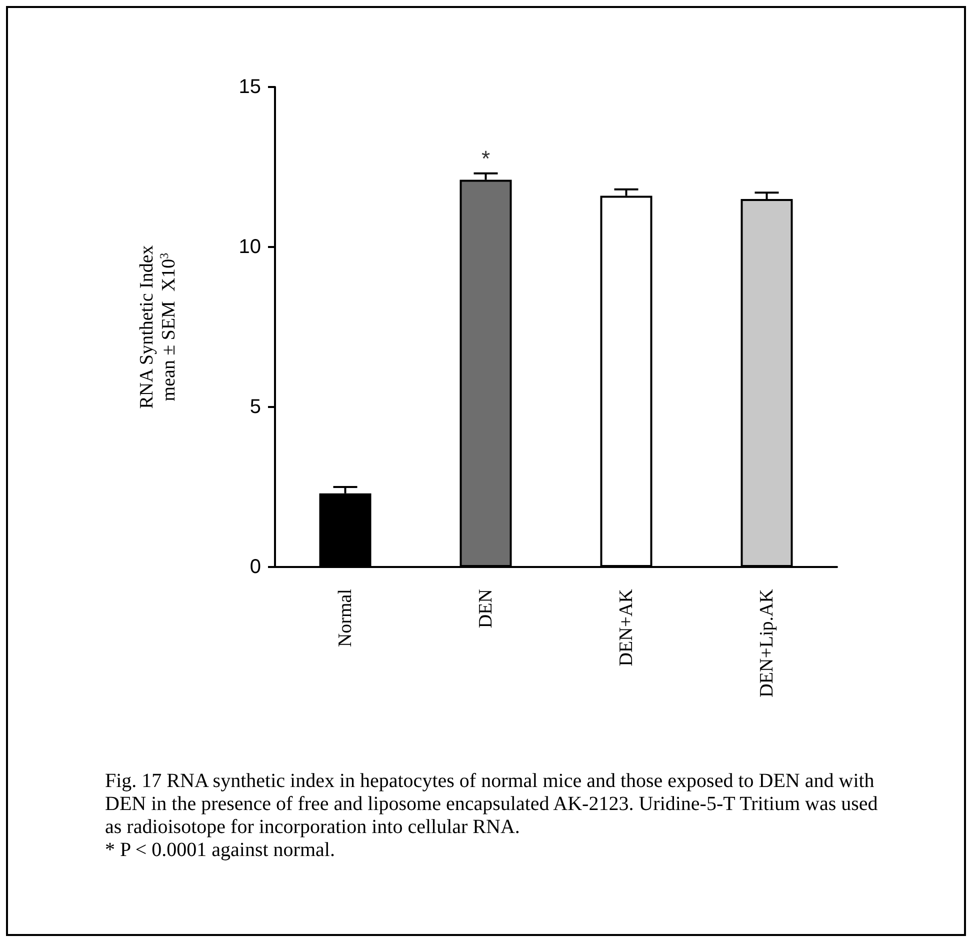  Describe the element at coordinates (220, 850) in the screenshot. I see `text: * P < 0.0001 against normal.` at that location.